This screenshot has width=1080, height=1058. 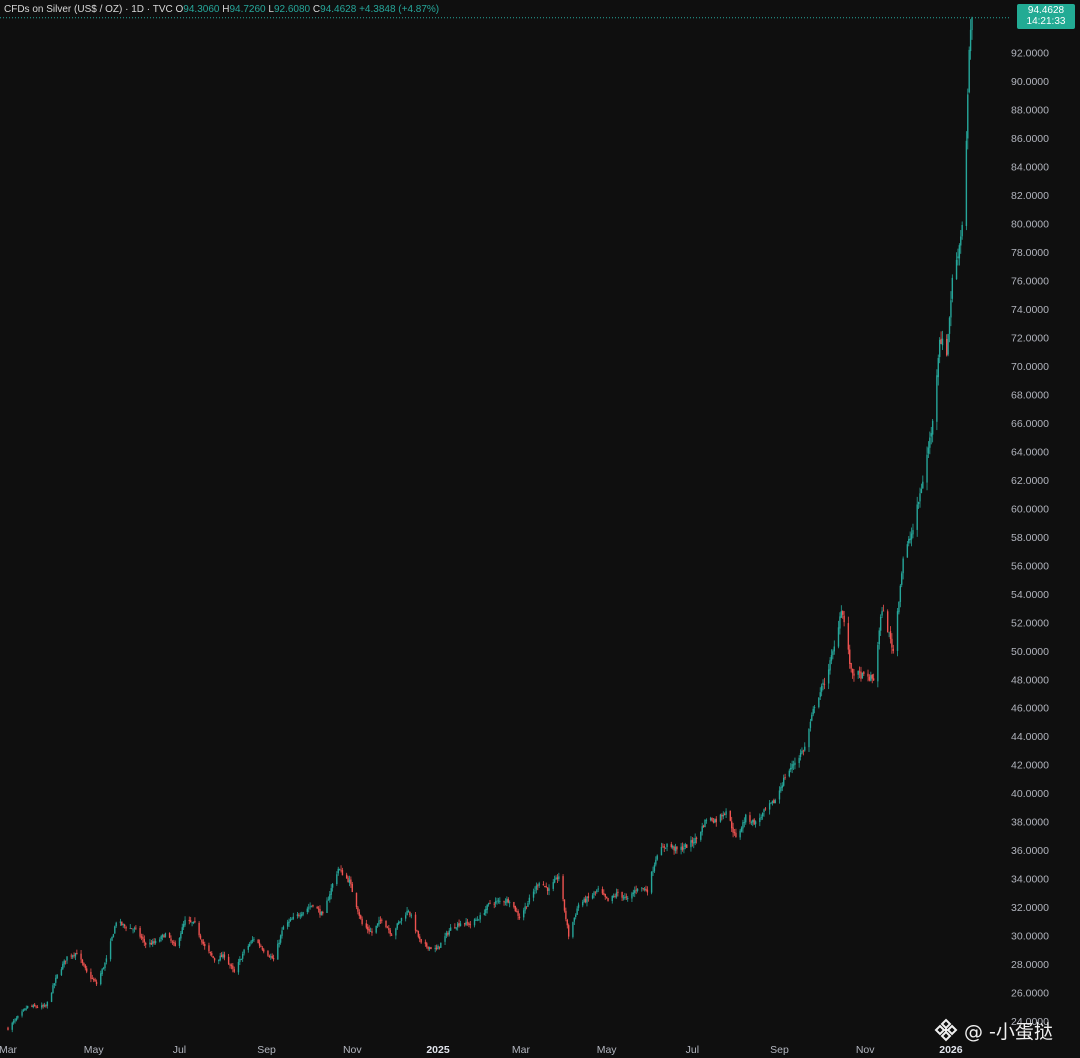 I want to click on close-value: 94.4628, so click(x=338, y=9).